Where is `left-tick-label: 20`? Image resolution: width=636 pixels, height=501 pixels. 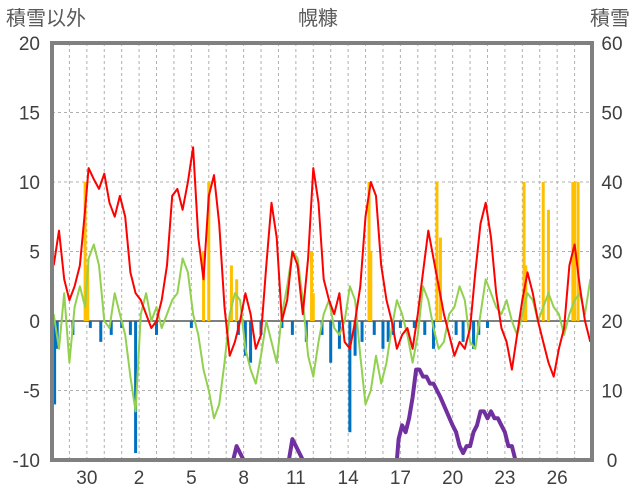
left-tick-label: 20 is located at coordinates (29, 44).